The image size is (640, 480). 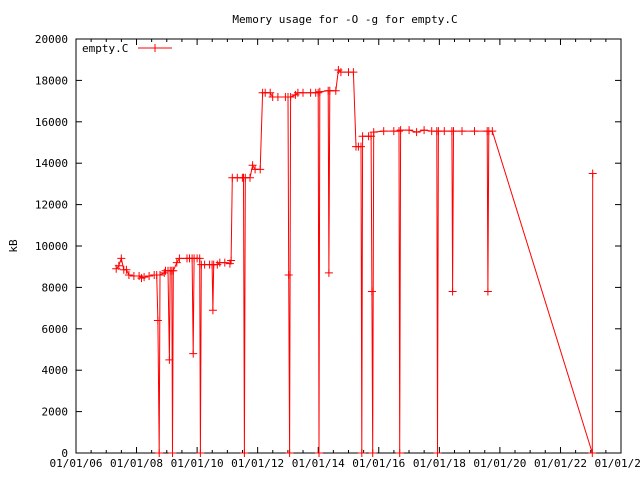 I want to click on y-tick-label: 20000, so click(x=51, y=39).